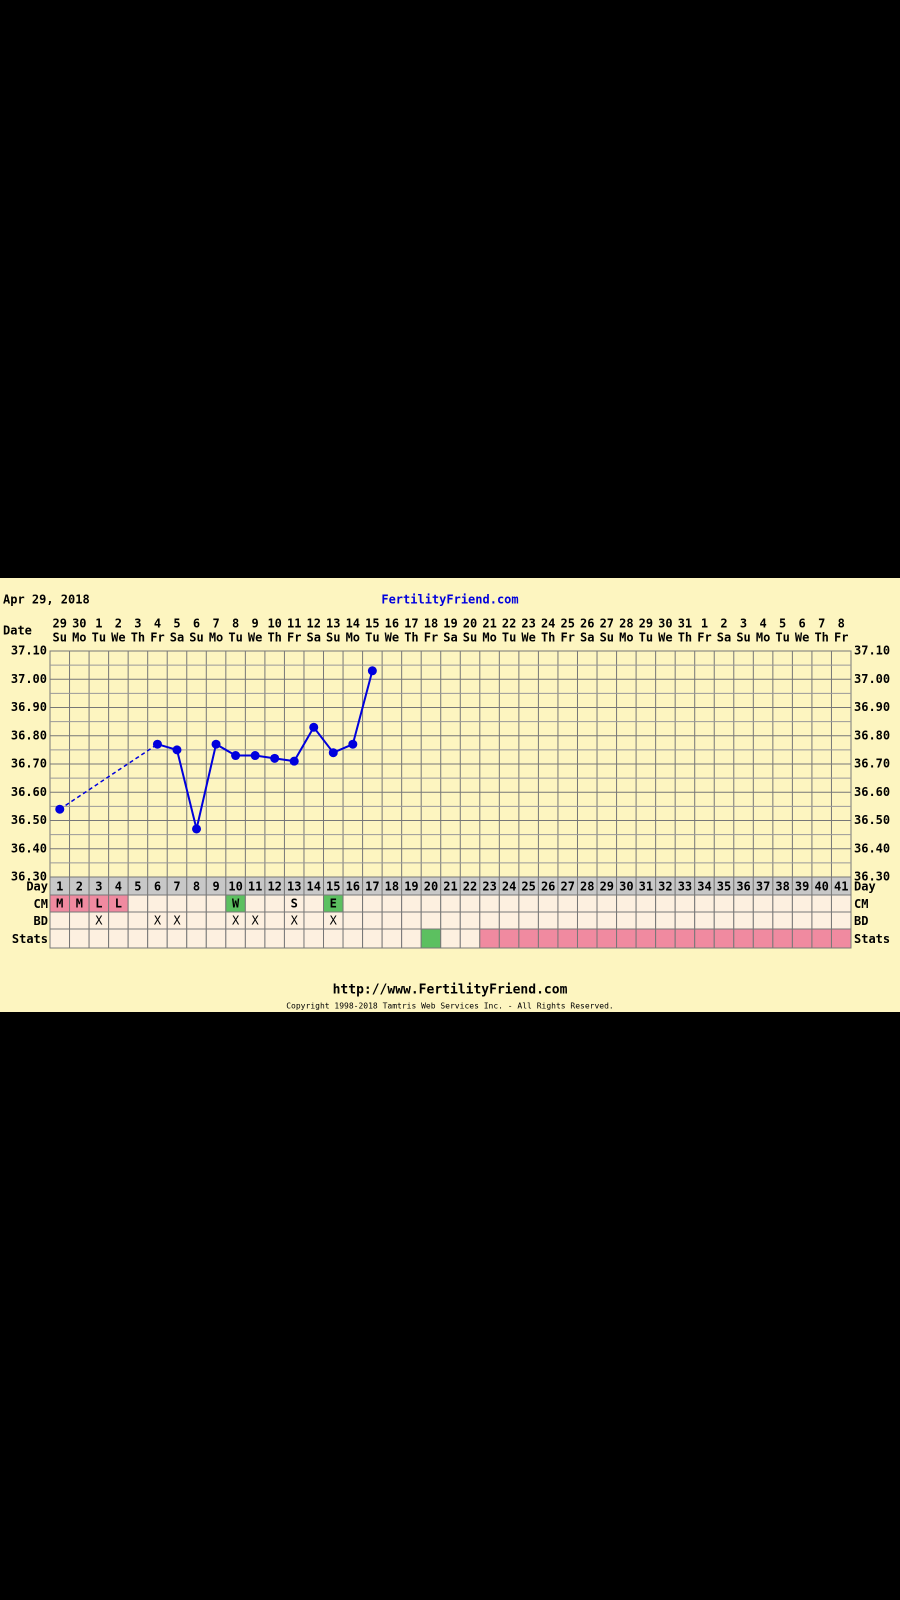 Image resolution: width=900 pixels, height=1600 pixels. What do you see at coordinates (108, 776) in the screenshot?
I see `gap-line` at bounding box center [108, 776].